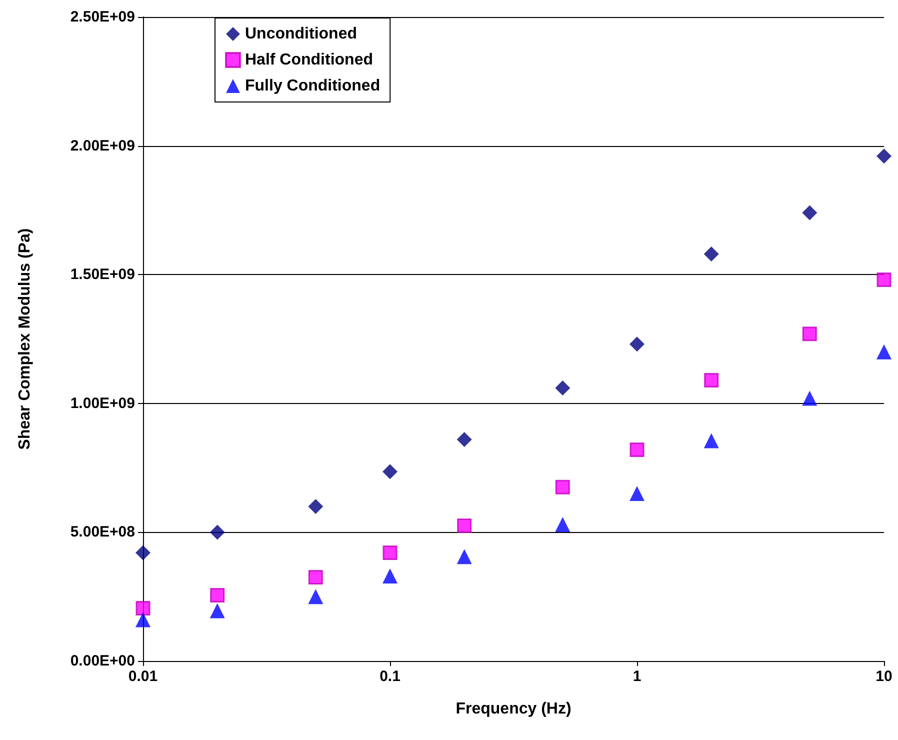 Image resolution: width=898 pixels, height=740 pixels. Describe the element at coordinates (102, 403) in the screenshot. I see `y-tick-label: 1.00E+09` at that location.